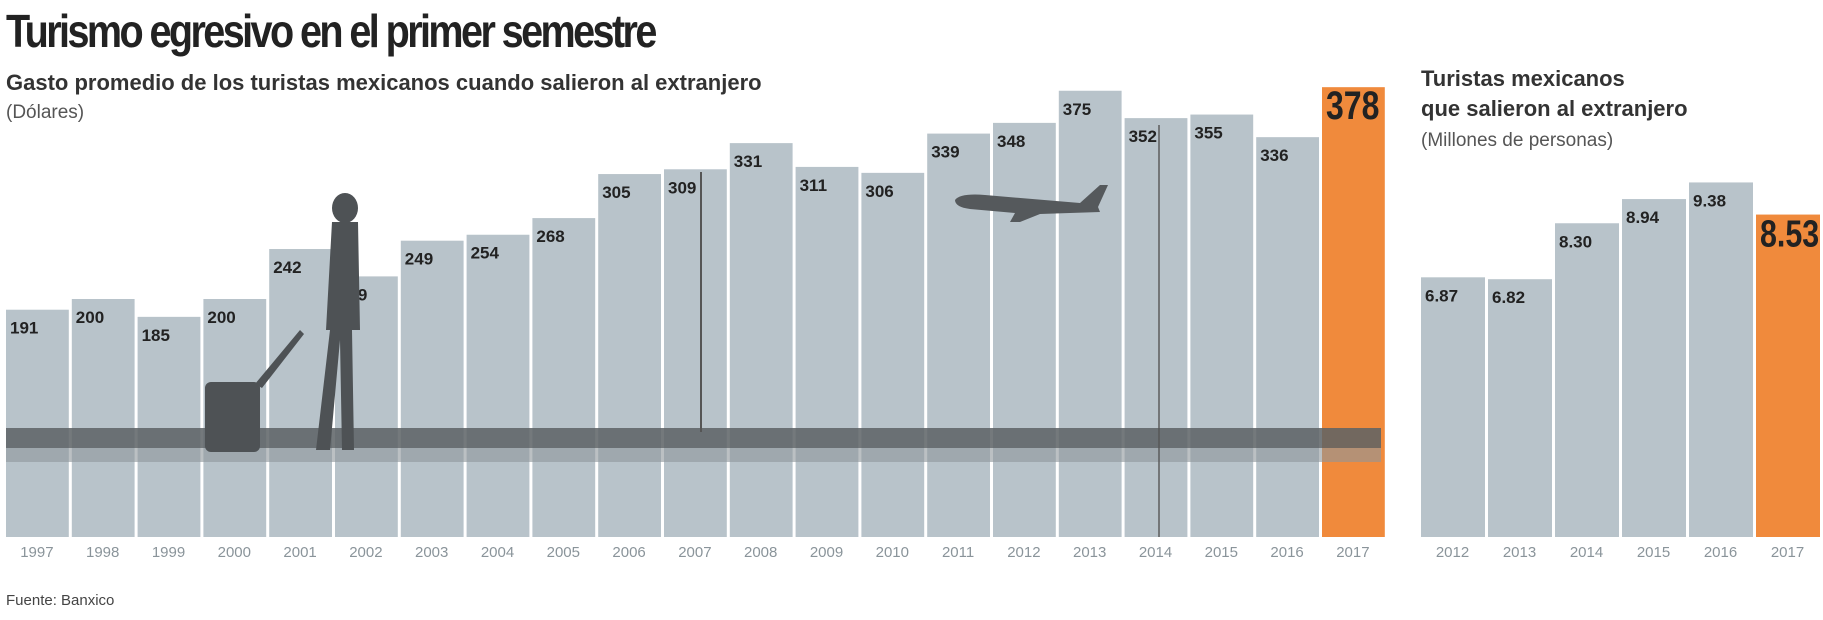  Describe the element at coordinates (827, 351) in the screenshot. I see `bar-2009` at that location.